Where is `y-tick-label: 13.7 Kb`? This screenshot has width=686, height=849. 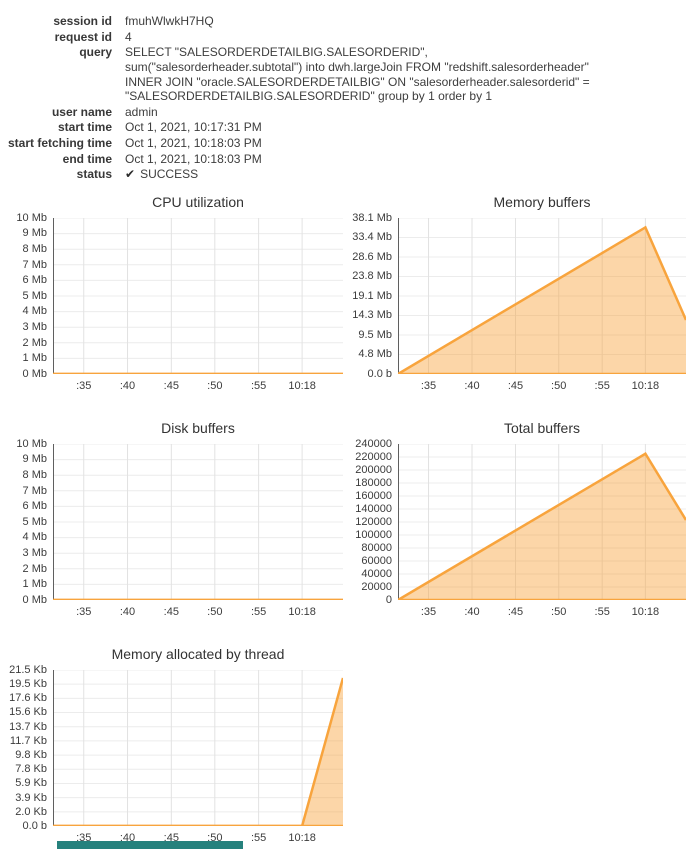 y-tick-label: 13.7 Kb is located at coordinates (28, 726).